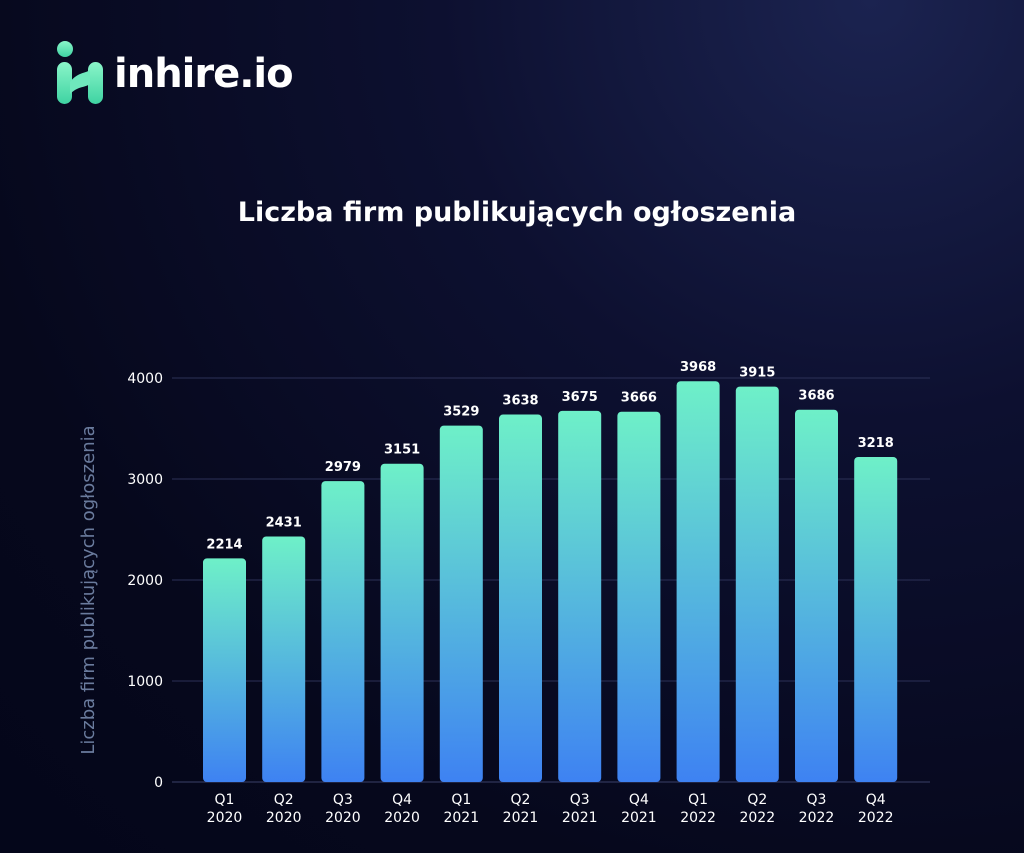  I want to click on x-tick-label: Q4 2021, so click(639, 809).